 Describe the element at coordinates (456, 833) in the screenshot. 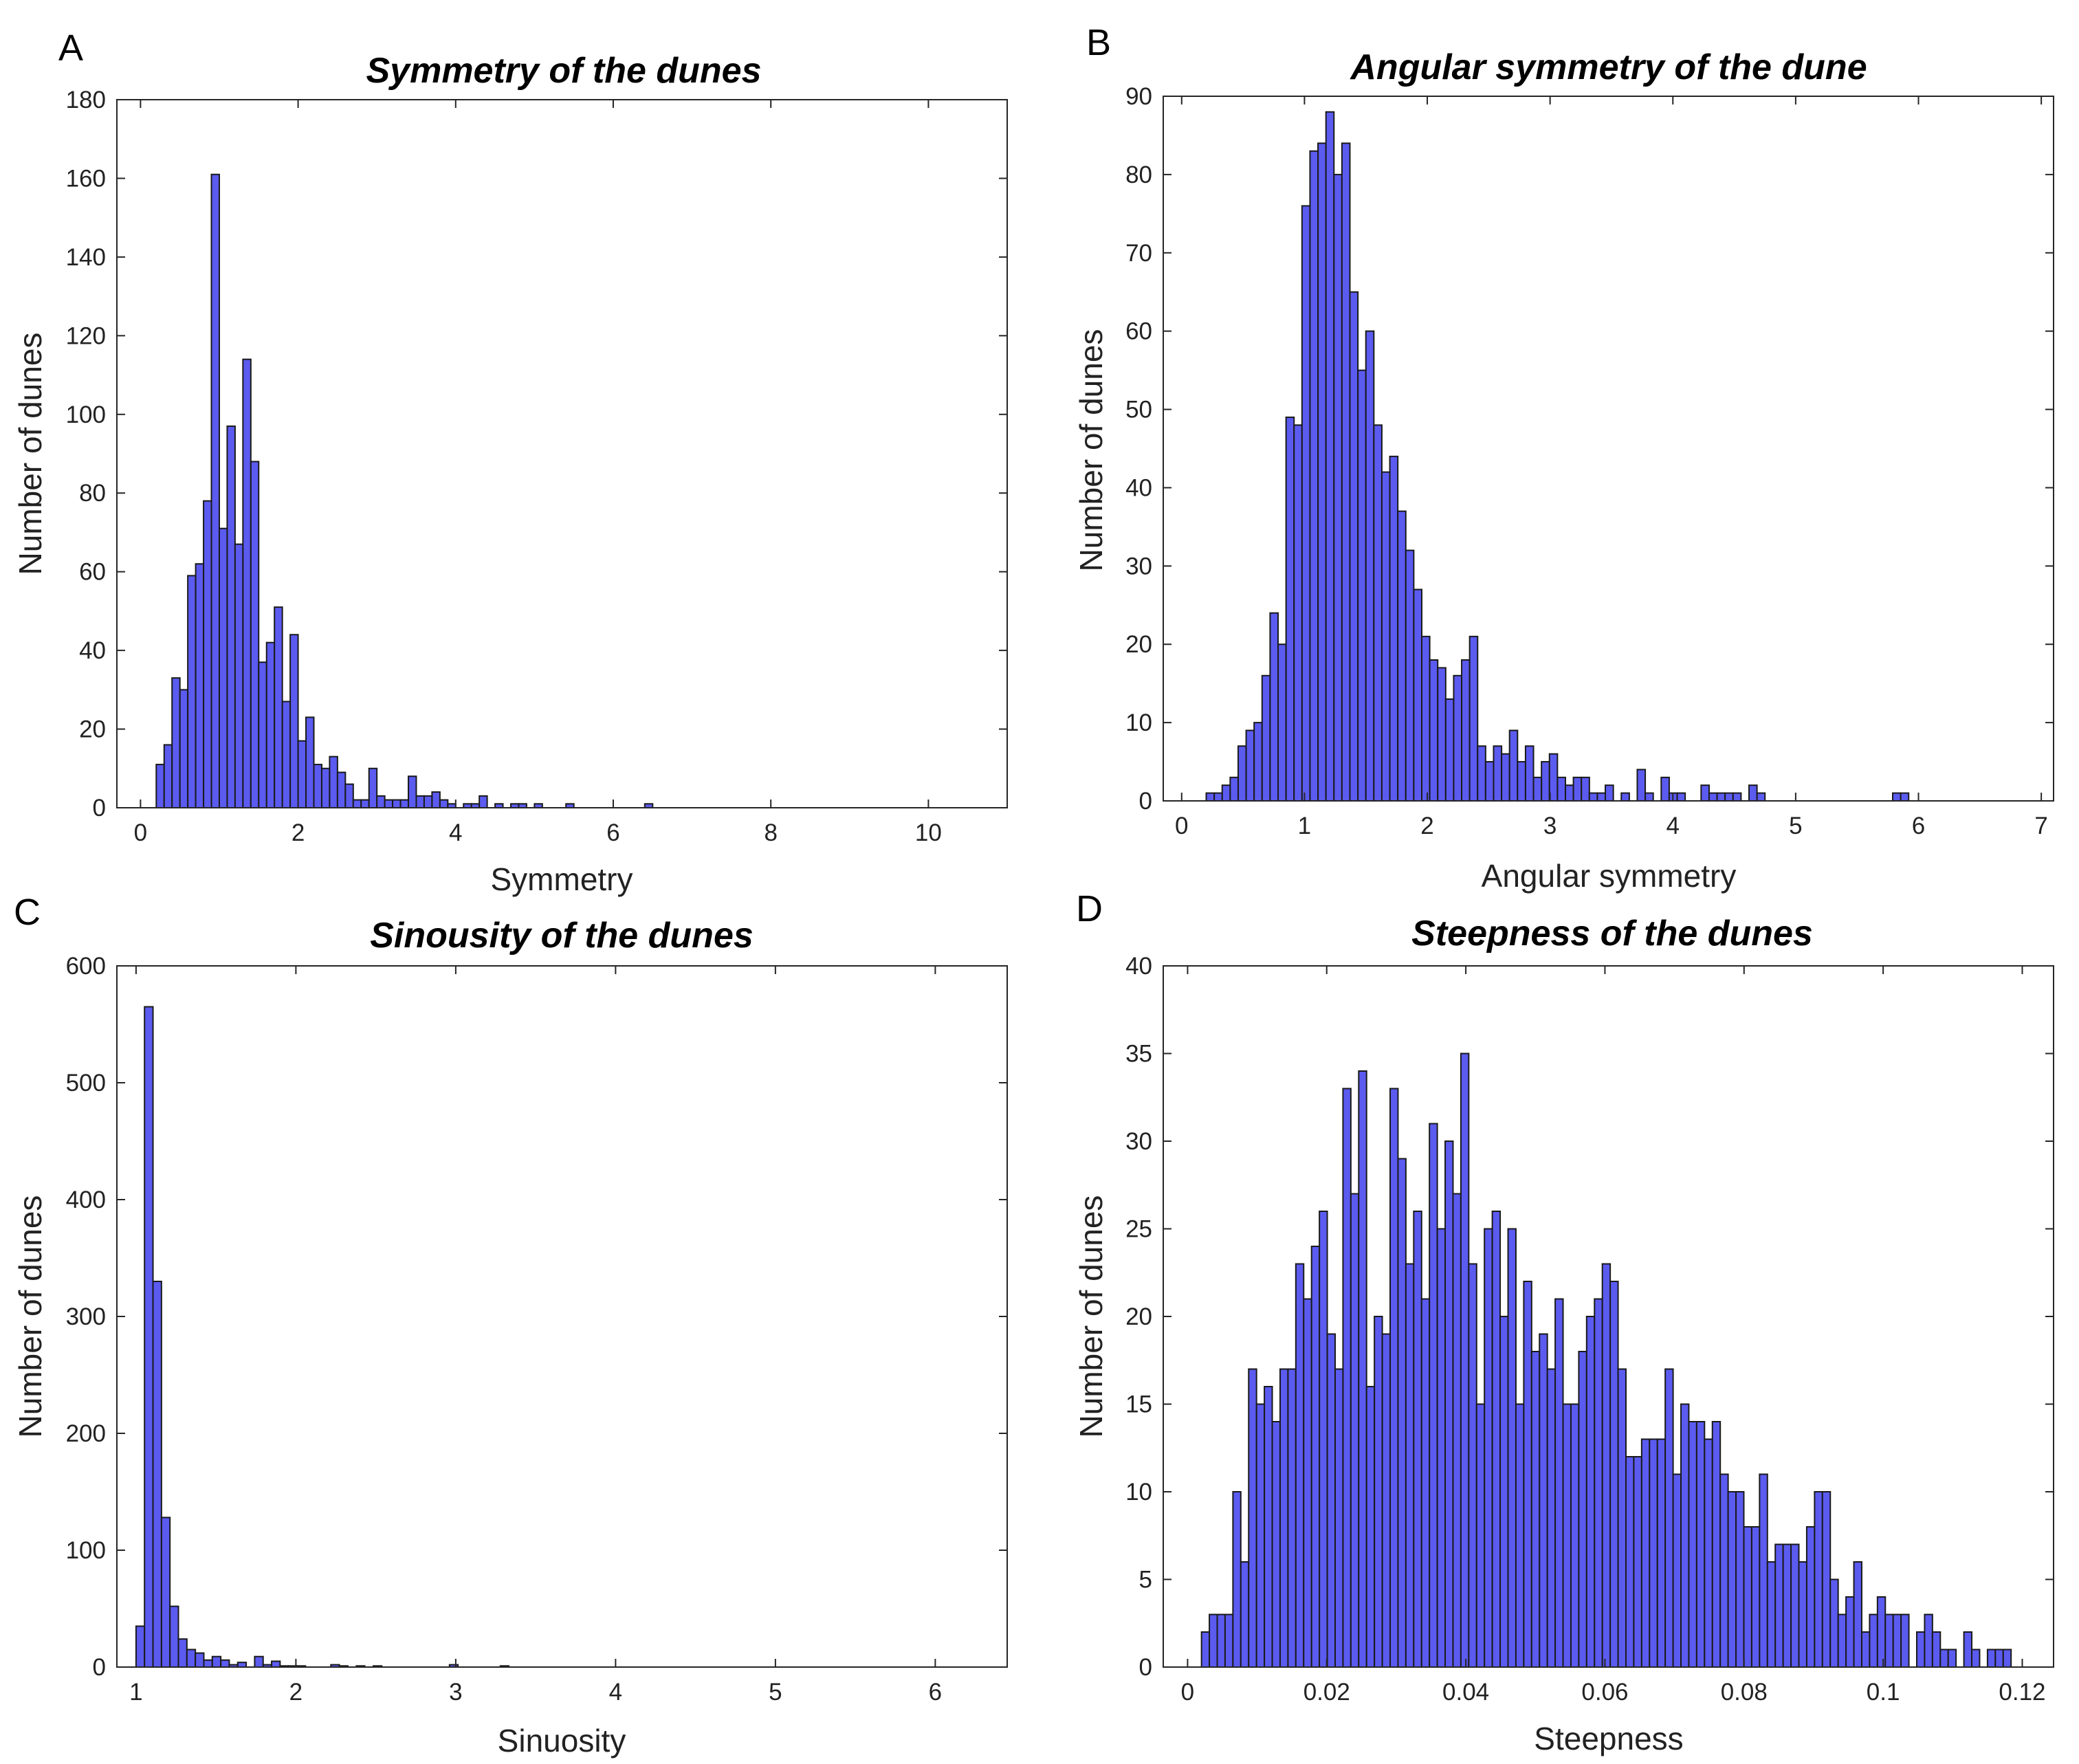

I see `x-tick-label: 4` at that location.